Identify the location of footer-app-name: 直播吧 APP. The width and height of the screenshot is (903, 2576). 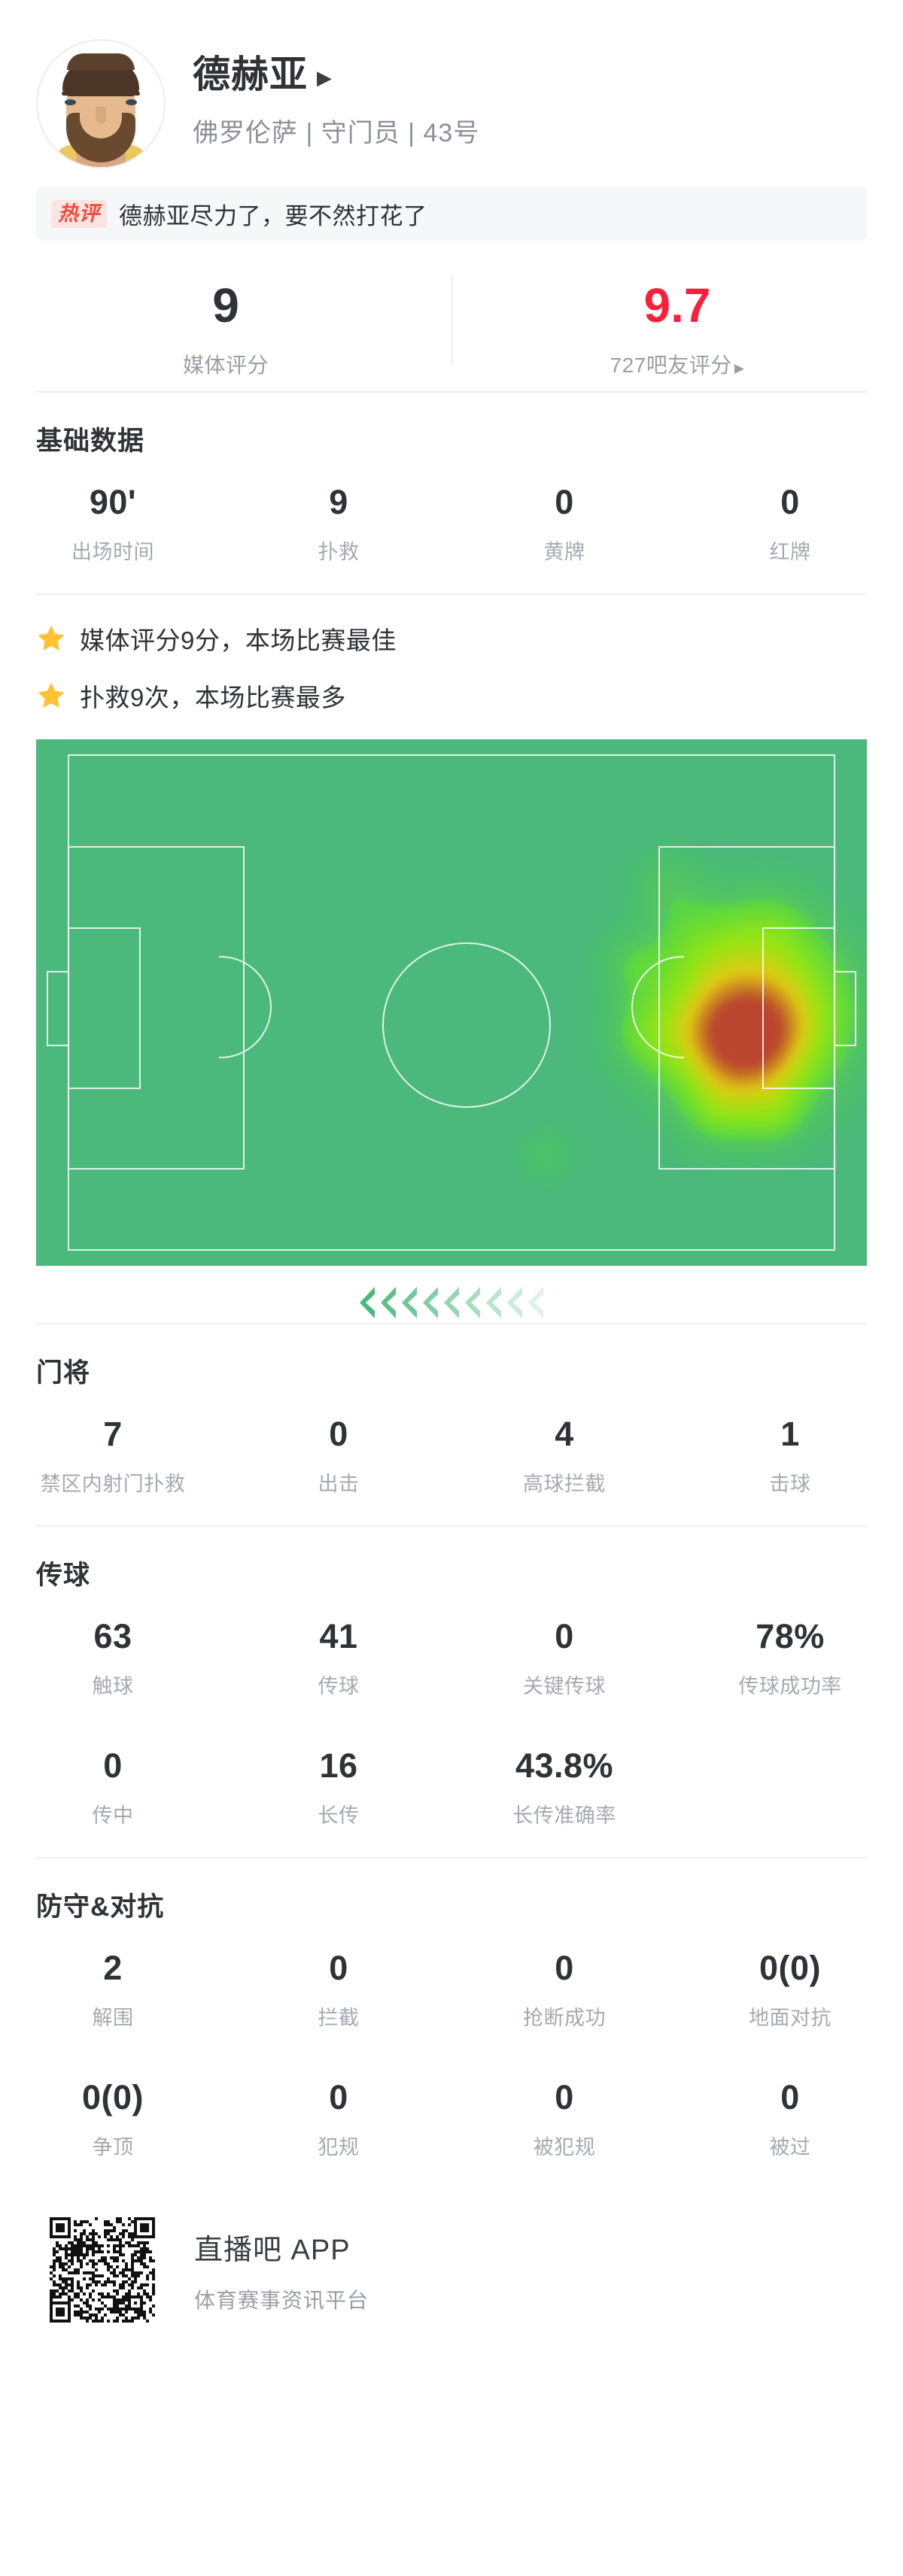
(272, 2250).